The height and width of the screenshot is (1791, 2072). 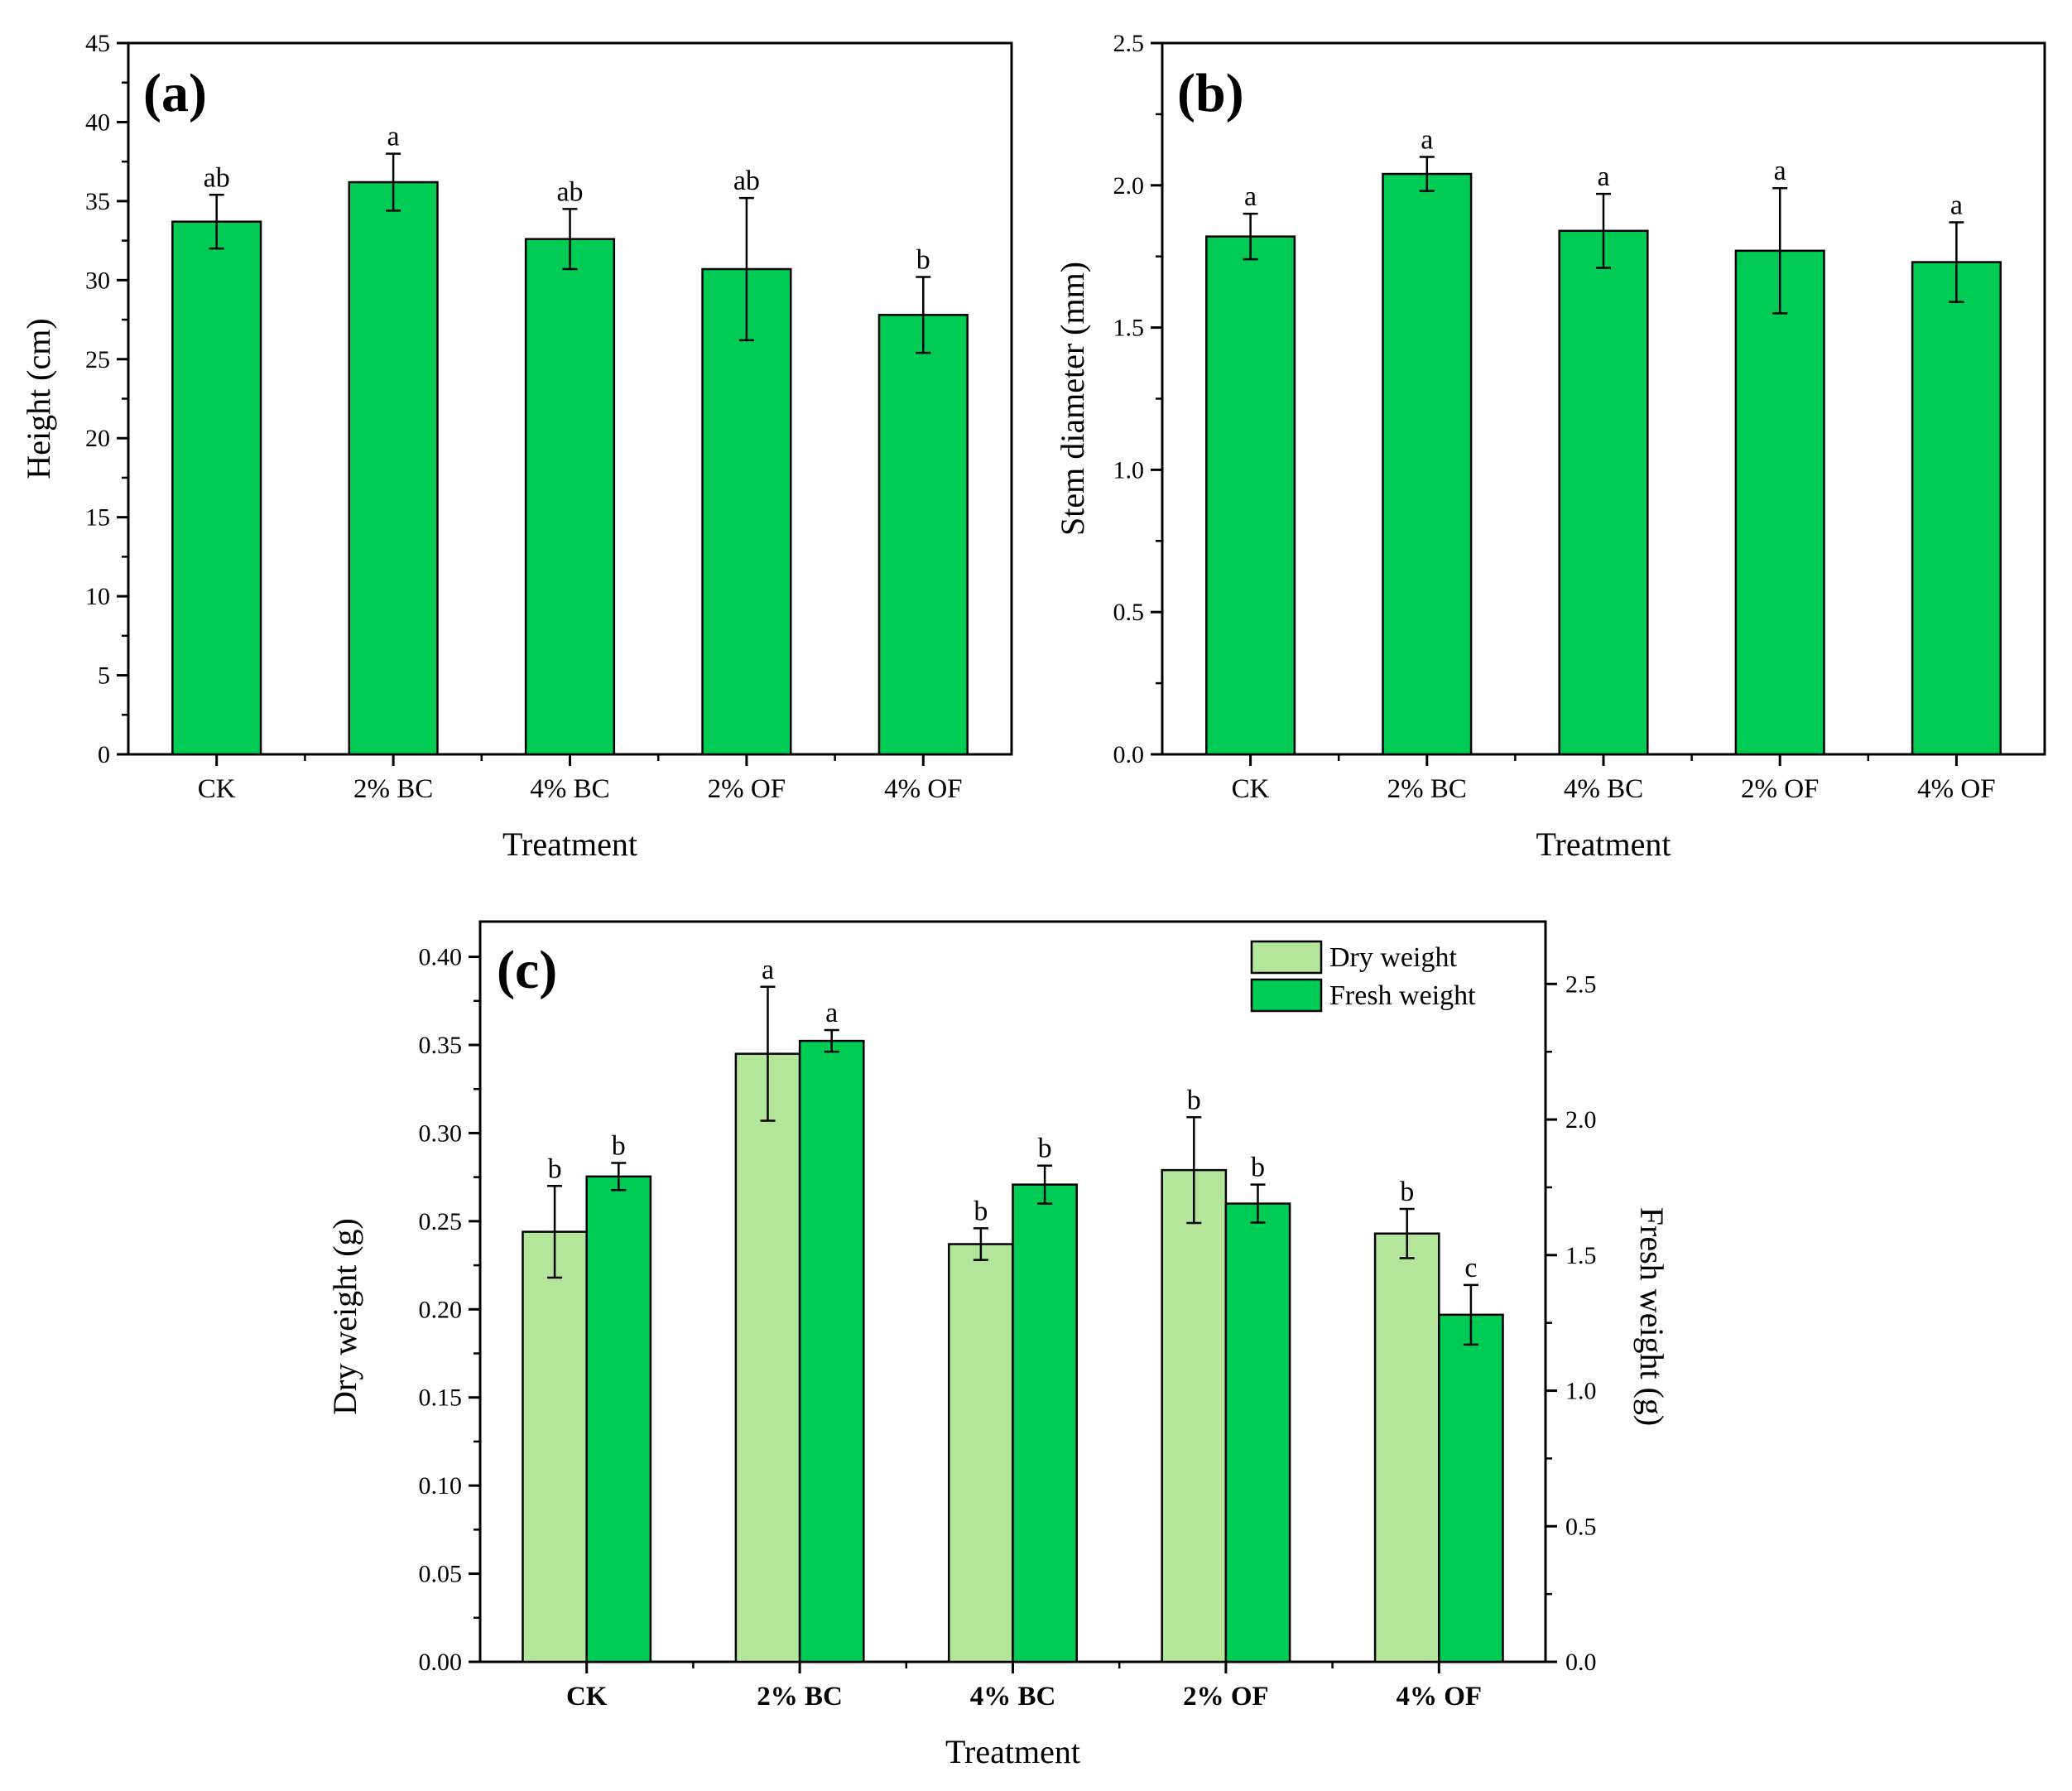 What do you see at coordinates (97, 359) in the screenshot?
I see `panel-a-y-tick-label: 25` at bounding box center [97, 359].